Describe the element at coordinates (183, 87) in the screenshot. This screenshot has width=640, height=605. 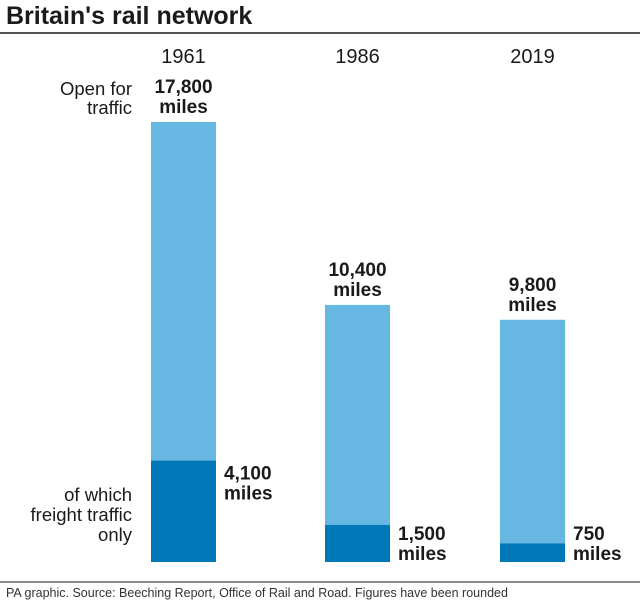
I see `total-value-label-1961: 17,800` at that location.